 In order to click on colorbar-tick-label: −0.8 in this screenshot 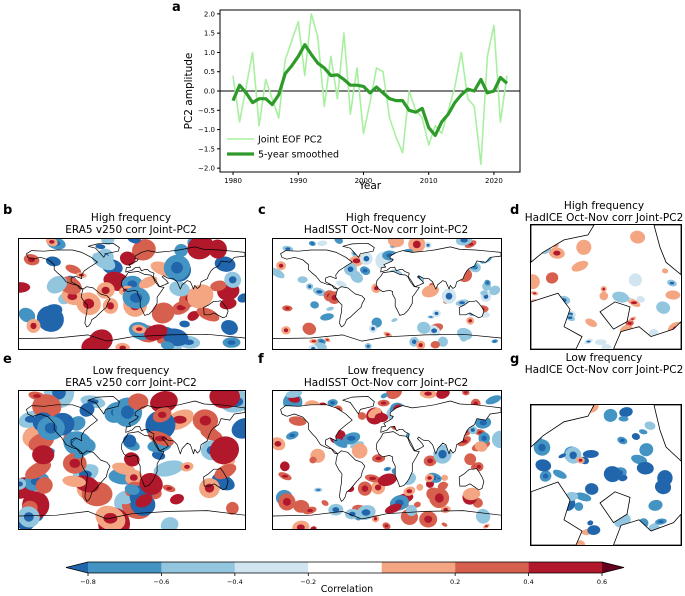, I will do `click(88, 582)`.